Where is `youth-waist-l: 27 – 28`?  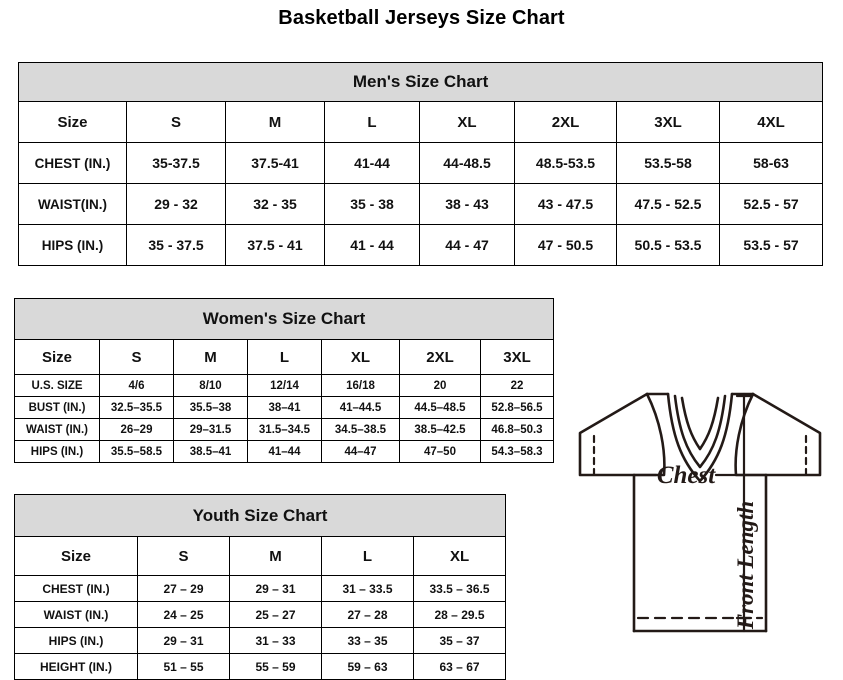 youth-waist-l: 27 – 28 is located at coordinates (367, 614).